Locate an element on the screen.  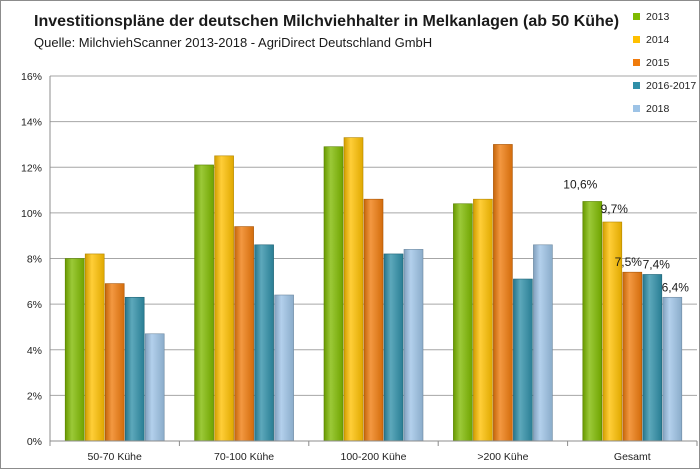
y-tick-label: 0% is located at coordinates (34, 442).